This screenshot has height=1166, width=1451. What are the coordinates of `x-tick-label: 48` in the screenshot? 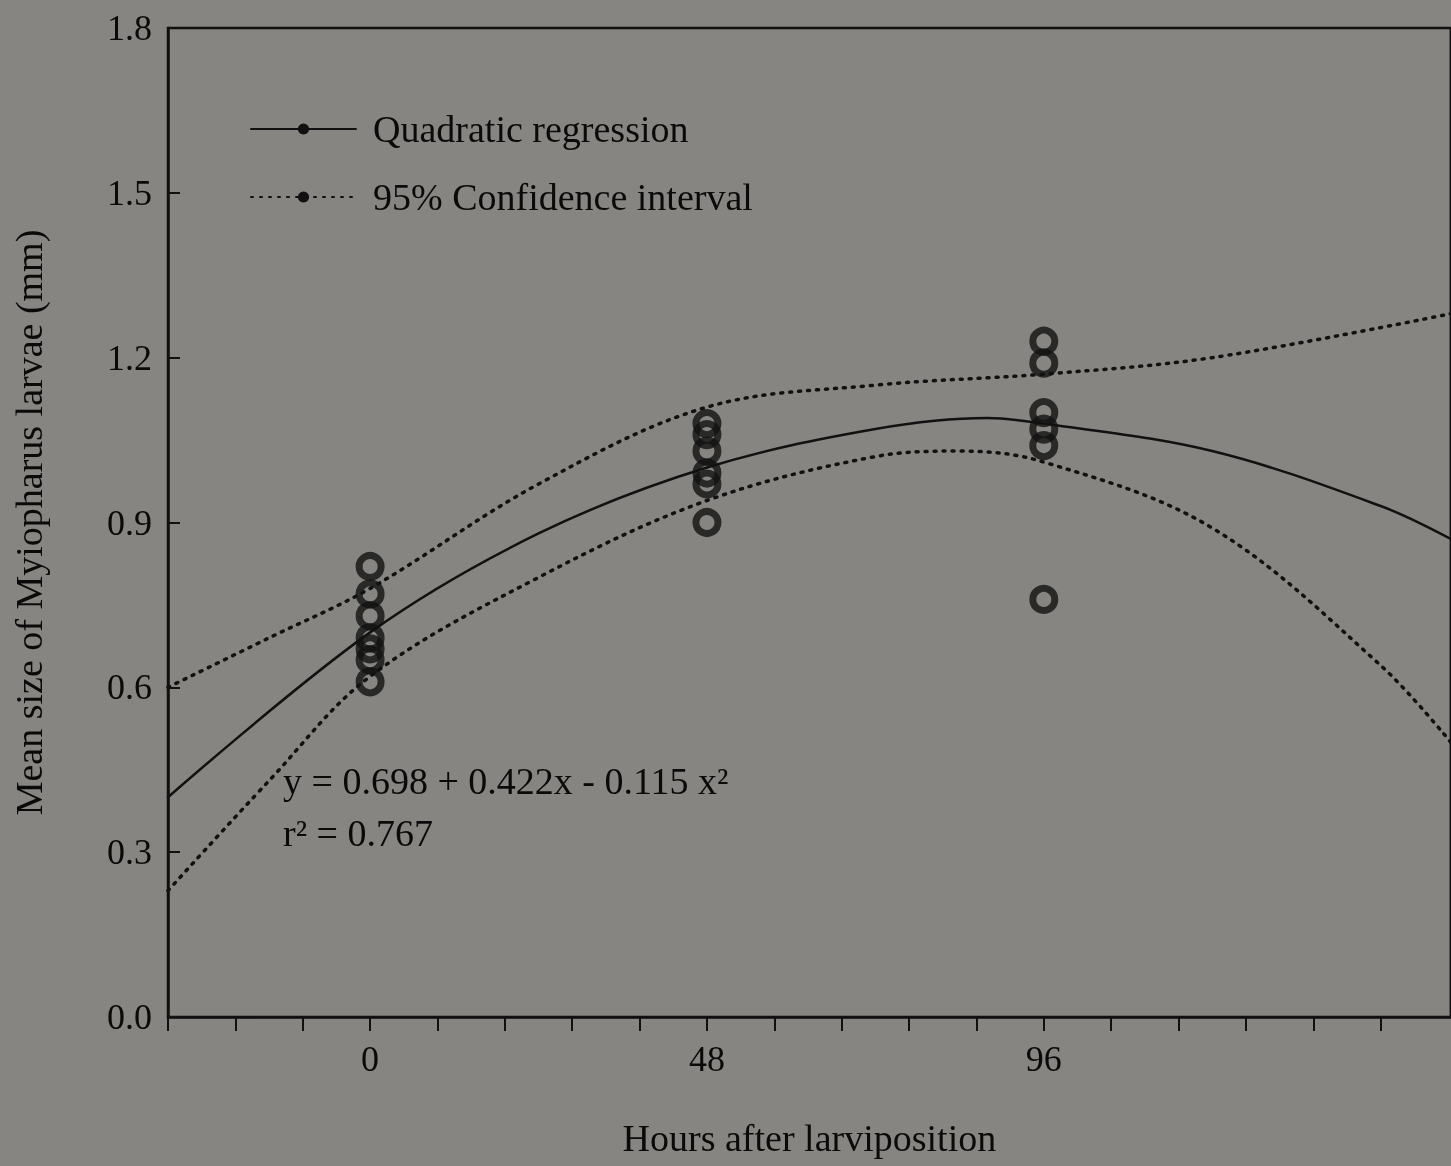 It's located at (706, 1059).